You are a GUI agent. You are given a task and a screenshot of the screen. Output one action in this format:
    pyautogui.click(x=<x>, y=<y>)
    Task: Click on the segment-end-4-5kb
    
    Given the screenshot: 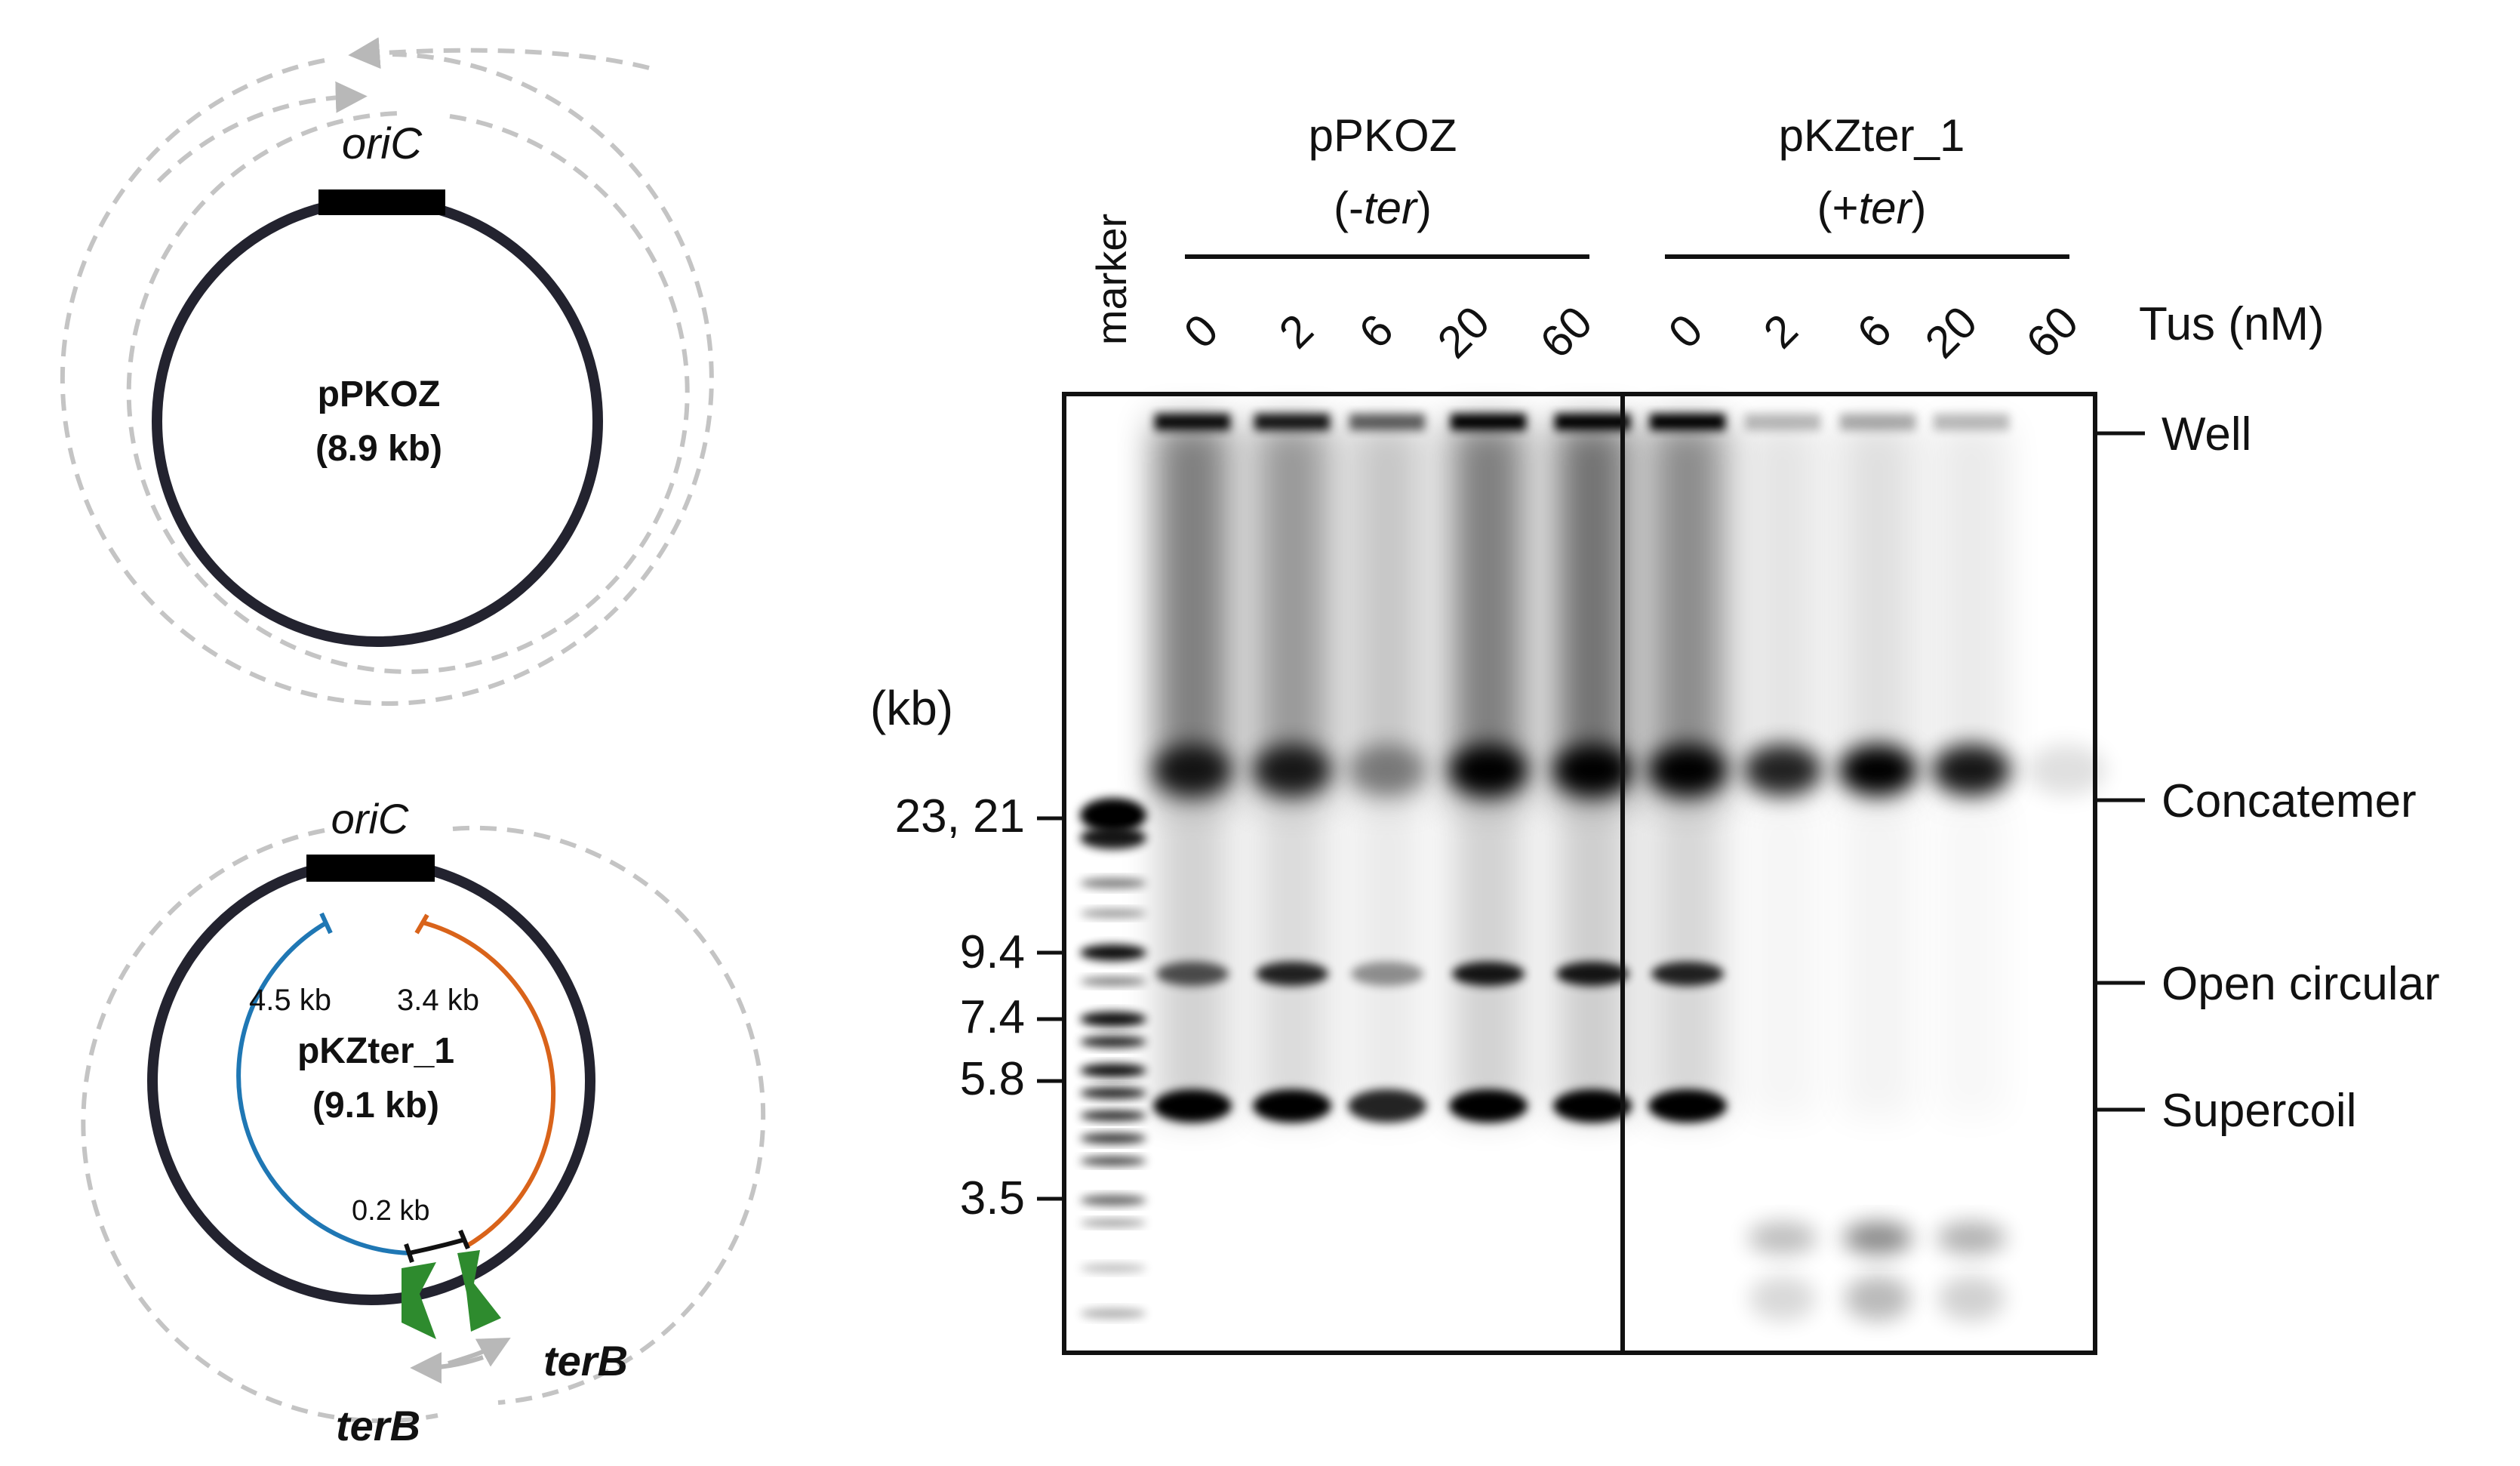 What is the action you would take?
    pyautogui.click(x=326, y=923)
    